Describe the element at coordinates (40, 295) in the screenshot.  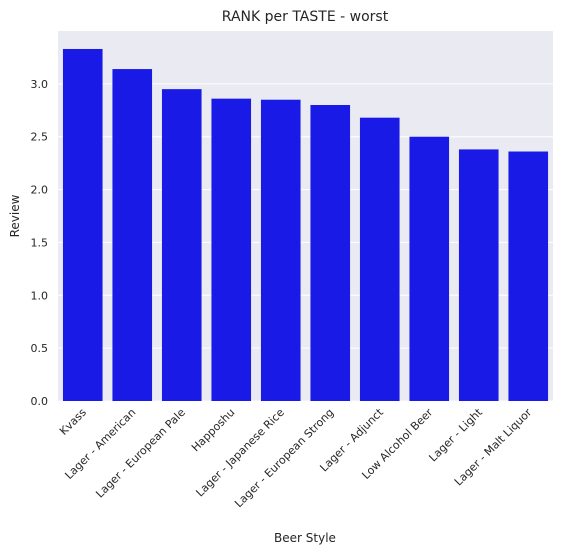
I see `y-tick-label: 1.0` at that location.